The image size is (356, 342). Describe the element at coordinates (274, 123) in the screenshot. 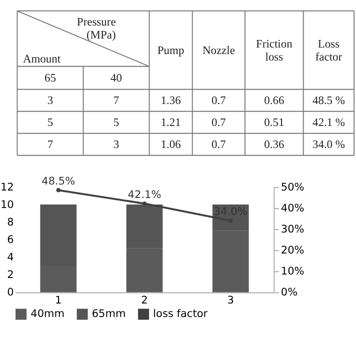

I see `text: 0.51` at that location.